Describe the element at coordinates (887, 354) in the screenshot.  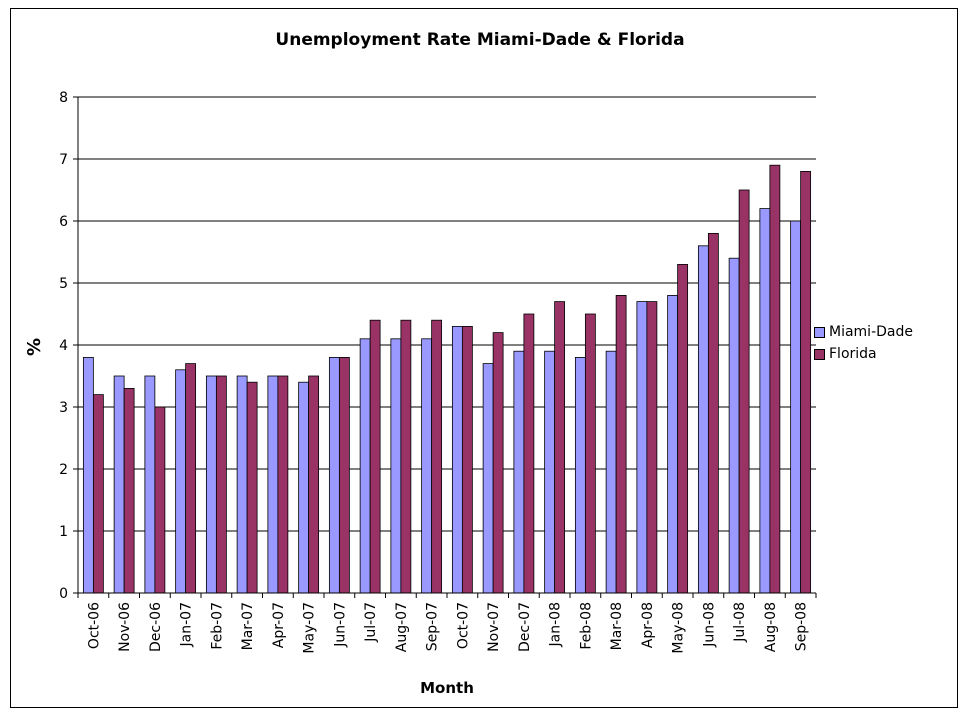
I see `legend-item-florida: Florida` at that location.